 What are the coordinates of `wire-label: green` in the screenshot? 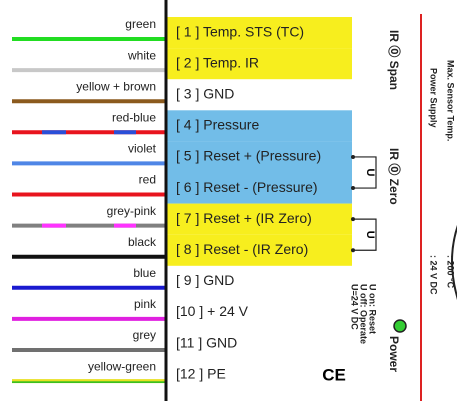 It's located at (140, 24).